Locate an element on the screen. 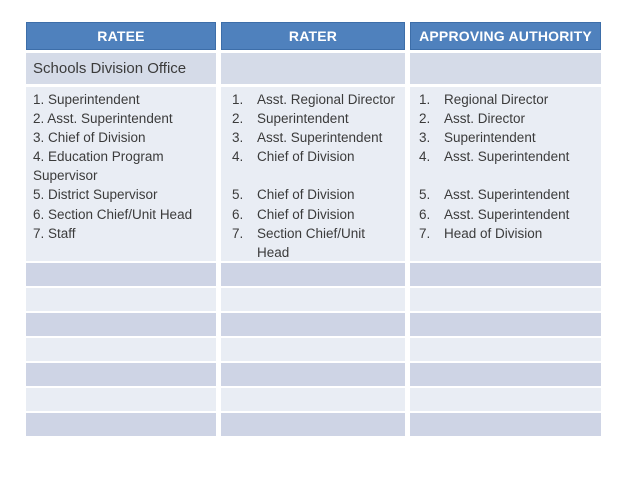  approving-authority-number: 2. is located at coordinates (425, 119).